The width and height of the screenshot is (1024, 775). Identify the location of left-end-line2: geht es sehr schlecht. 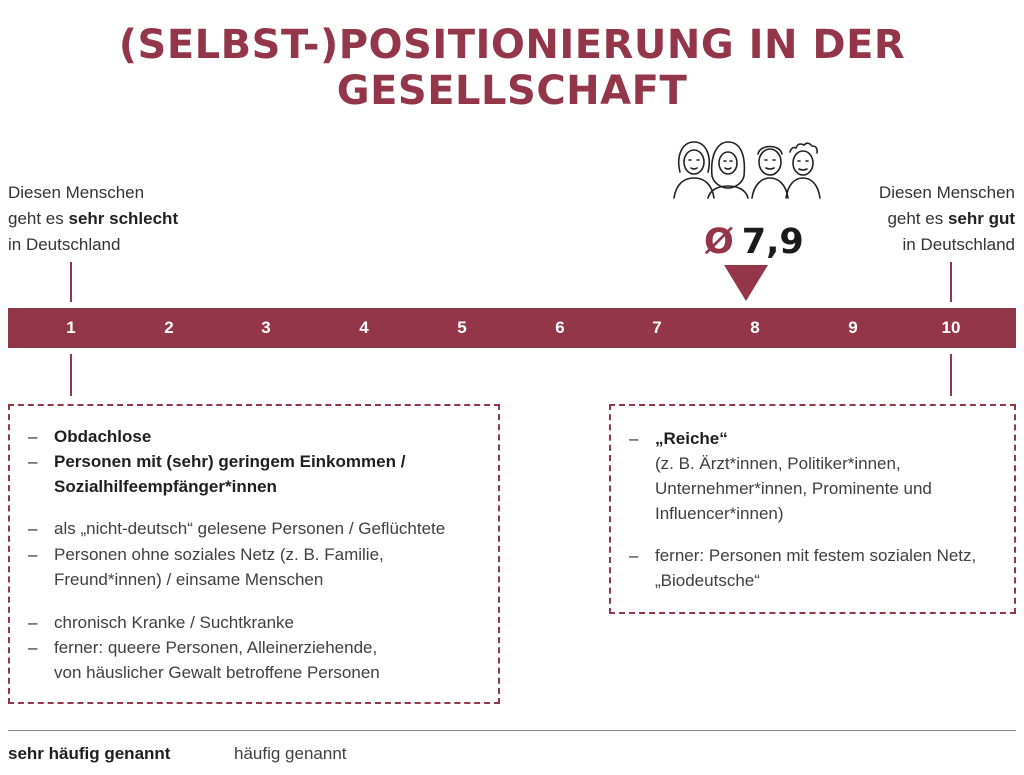
(93, 219).